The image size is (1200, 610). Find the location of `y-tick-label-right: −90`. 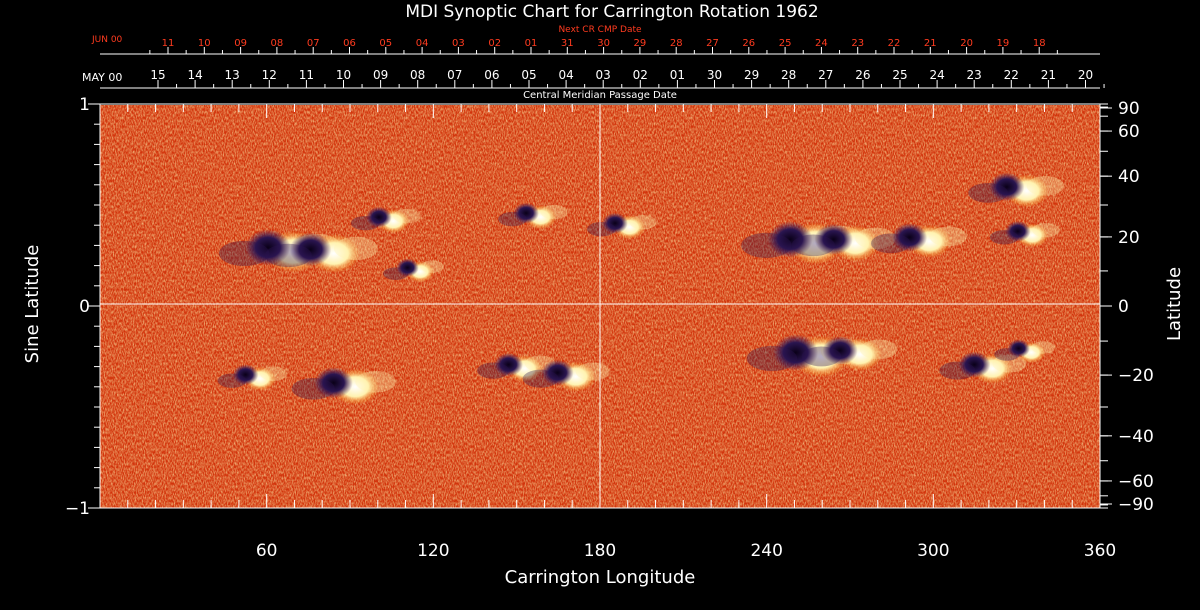

y-tick-label-right: −90 is located at coordinates (1136, 505).